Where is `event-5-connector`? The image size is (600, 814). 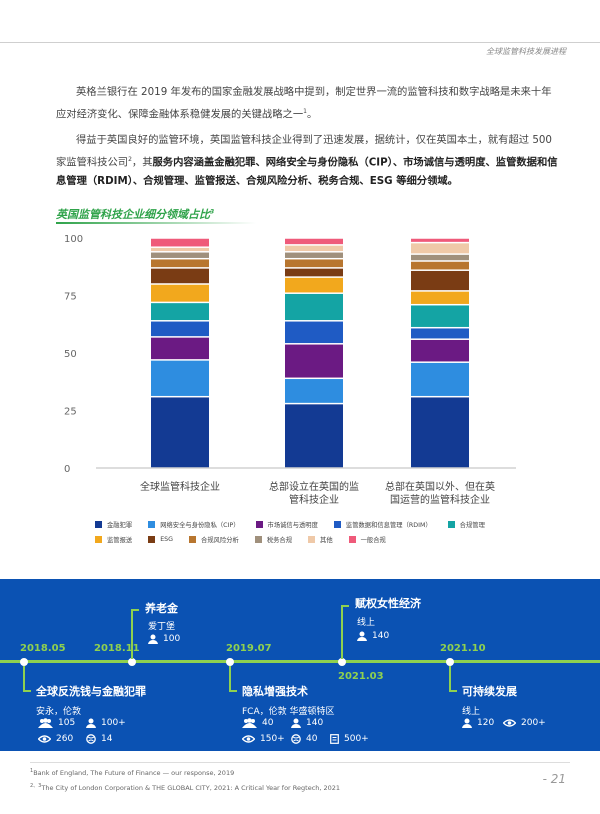 event-5-connector is located at coordinates (450, 678).